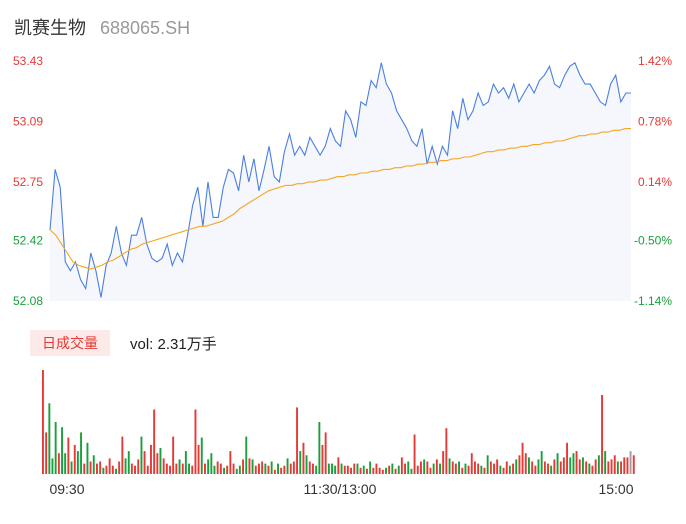 The width and height of the screenshot is (686, 524). What do you see at coordinates (50, 28) in the screenshot?
I see `stock-name: 凯赛生物` at bounding box center [50, 28].